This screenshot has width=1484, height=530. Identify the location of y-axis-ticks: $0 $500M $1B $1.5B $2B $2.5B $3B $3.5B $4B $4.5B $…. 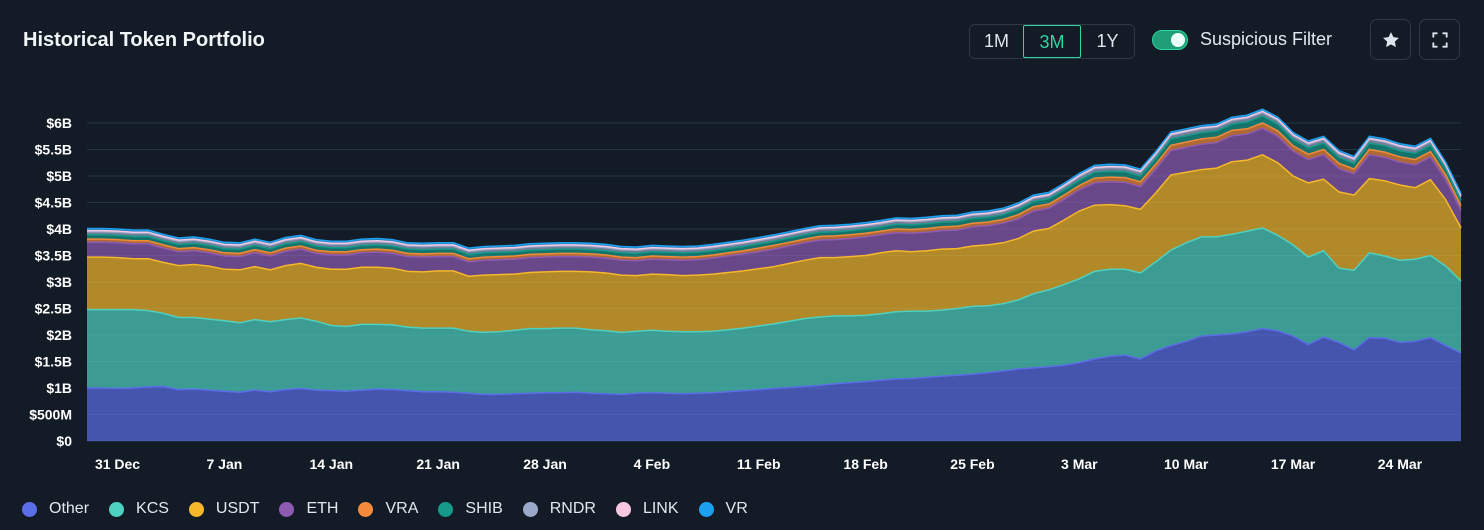
(50, 282).